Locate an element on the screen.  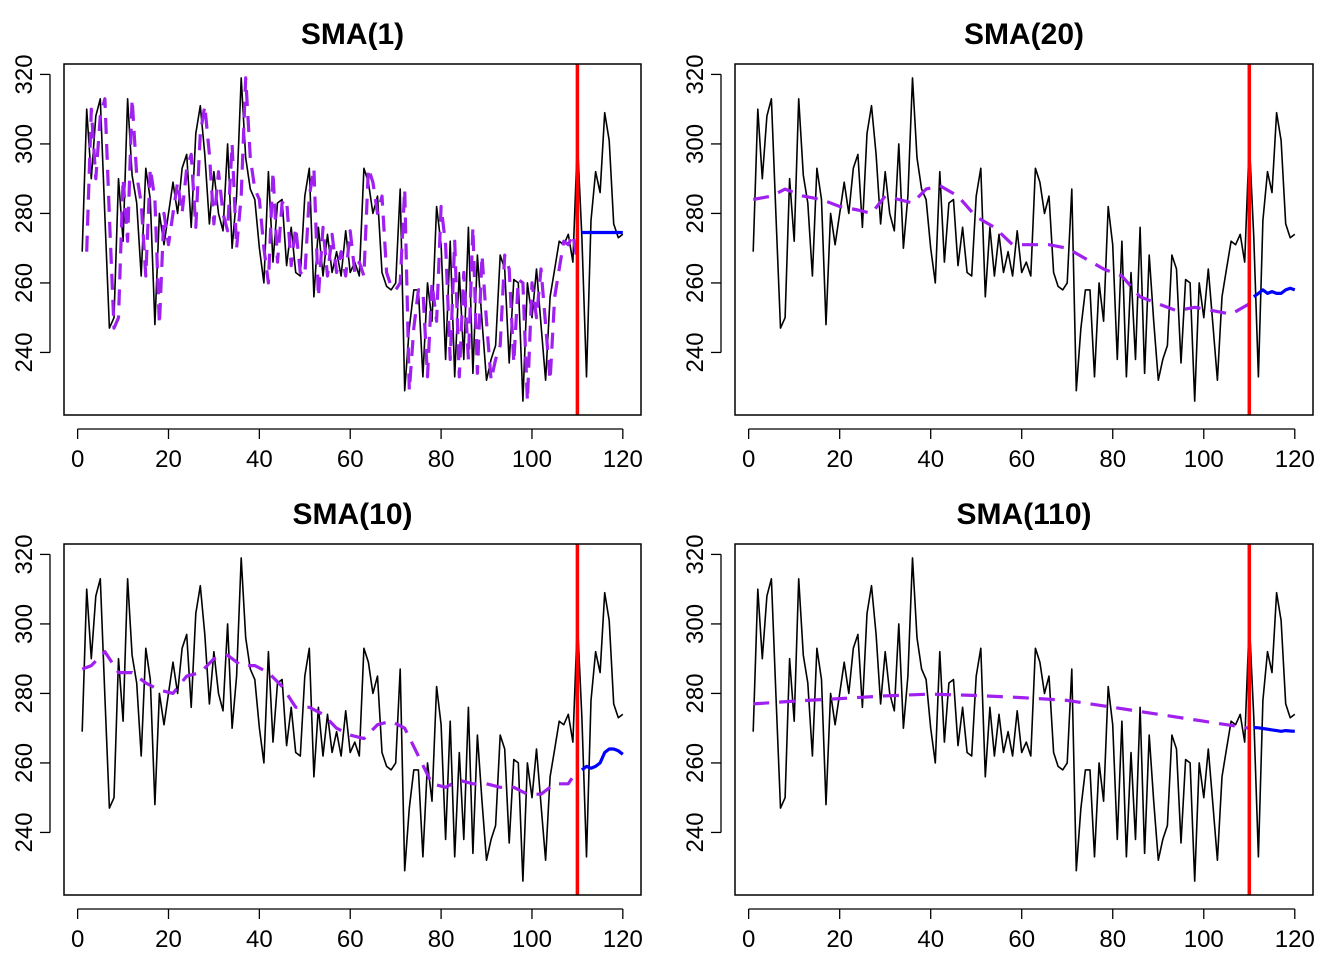
panel-title: SMA(20) is located at coordinates (1024, 34).